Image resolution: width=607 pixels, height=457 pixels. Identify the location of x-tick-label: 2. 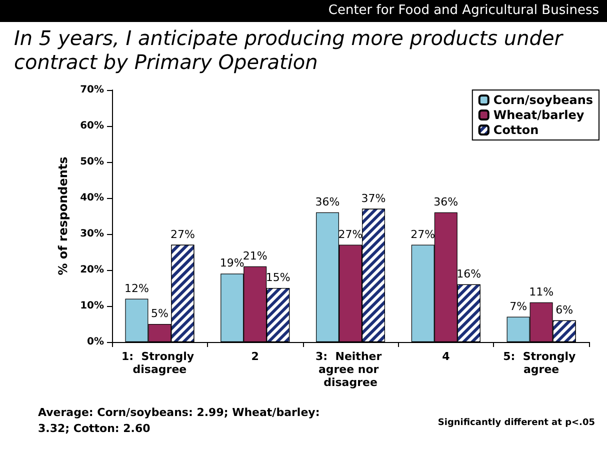
(255, 356).